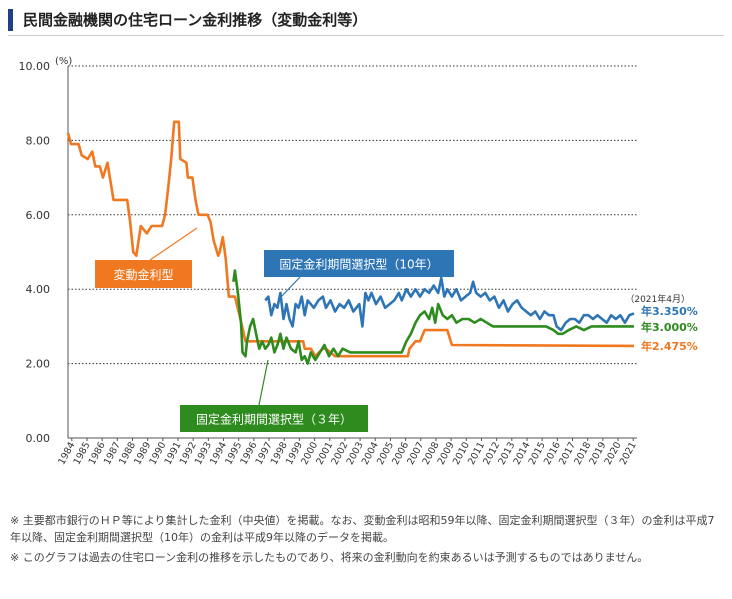 This screenshot has height=599, width=732. I want to click on callout-label: 変動金利型, so click(143, 274).